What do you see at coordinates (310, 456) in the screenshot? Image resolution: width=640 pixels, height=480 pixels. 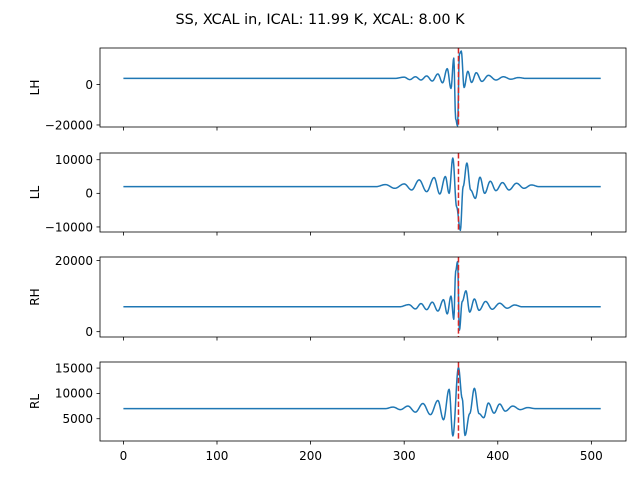 I see `x-tick-label: 200` at bounding box center [310, 456].